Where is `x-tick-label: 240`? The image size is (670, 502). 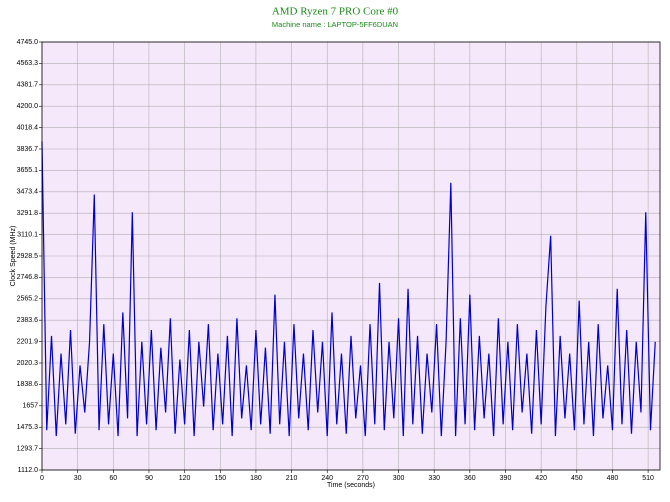 x-tick-label: 240 is located at coordinates (327, 478).